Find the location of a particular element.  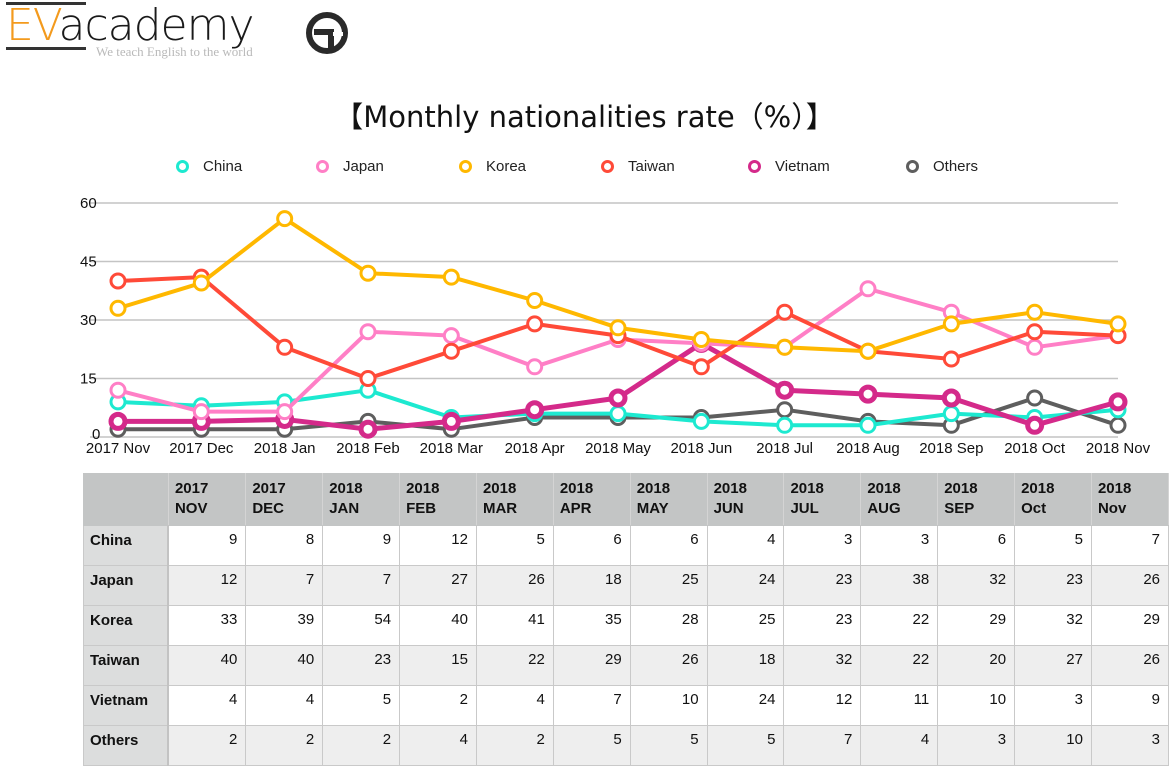

column-header-month: MAY is located at coordinates (652, 508).